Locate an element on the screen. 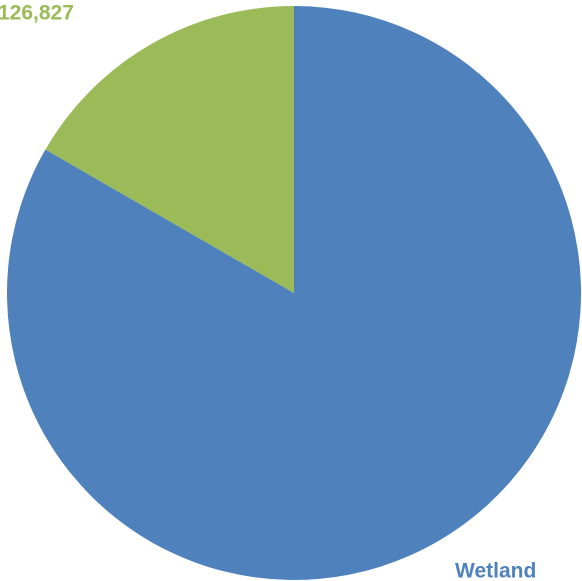  value-label: 126,827 is located at coordinates (37, 13).